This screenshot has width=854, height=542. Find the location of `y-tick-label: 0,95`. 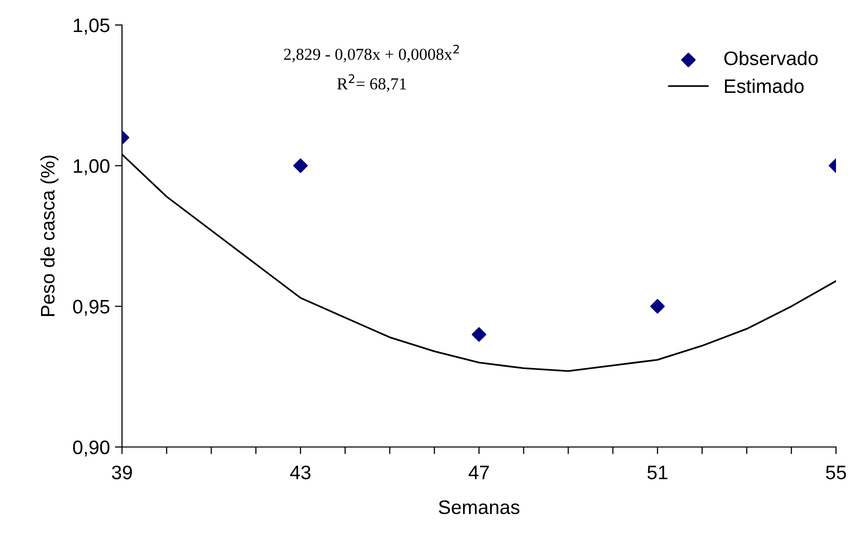

y-tick-label: 0,95 is located at coordinates (91, 308).